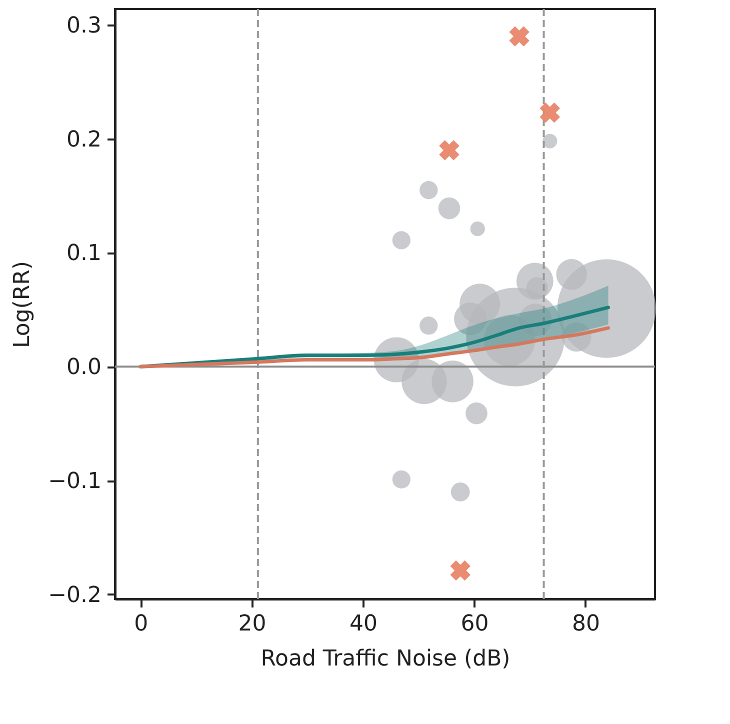 The width and height of the screenshot is (730, 724). What do you see at coordinates (84, 253) in the screenshot?
I see `y-tick-label: 0.1` at bounding box center [84, 253].